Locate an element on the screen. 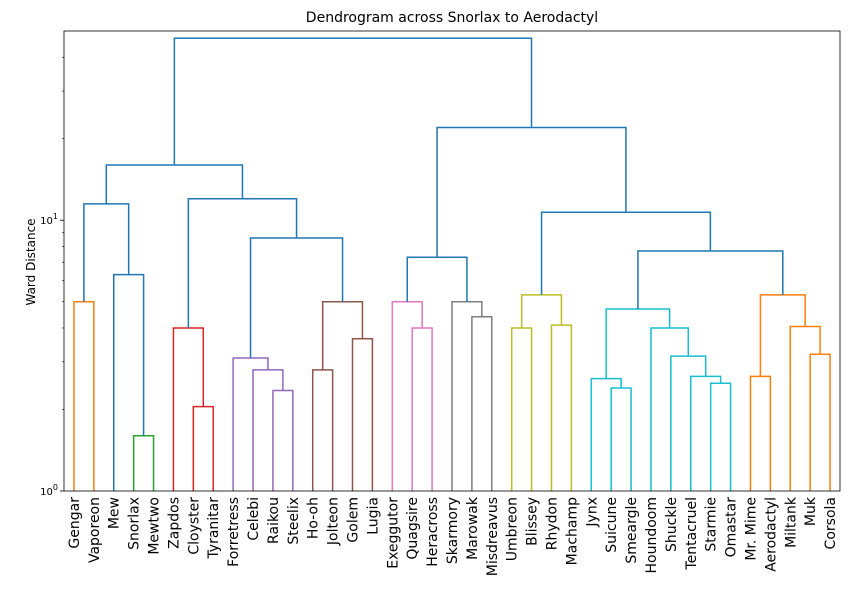  leaf-label: Umbreon is located at coordinates (513, 529).